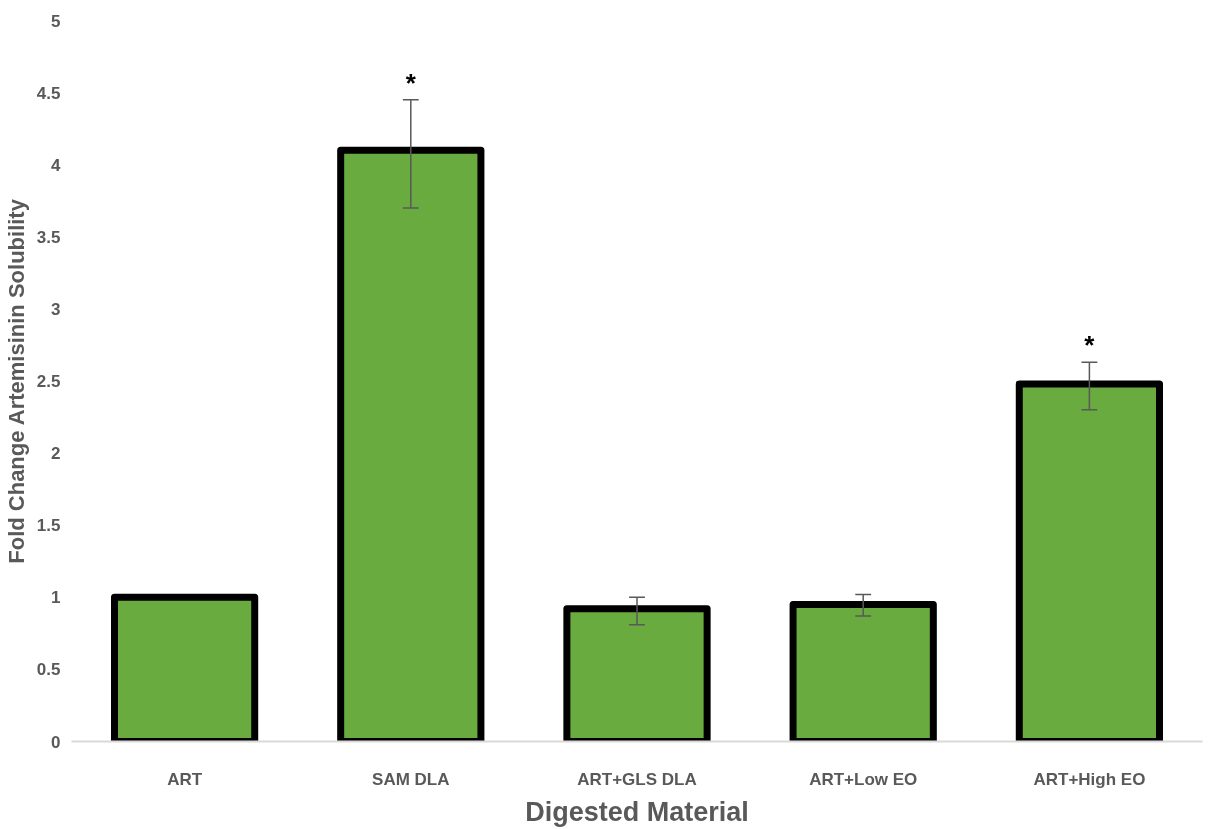  Describe the element at coordinates (185, 779) in the screenshot. I see `x-tick-label: ART` at that location.